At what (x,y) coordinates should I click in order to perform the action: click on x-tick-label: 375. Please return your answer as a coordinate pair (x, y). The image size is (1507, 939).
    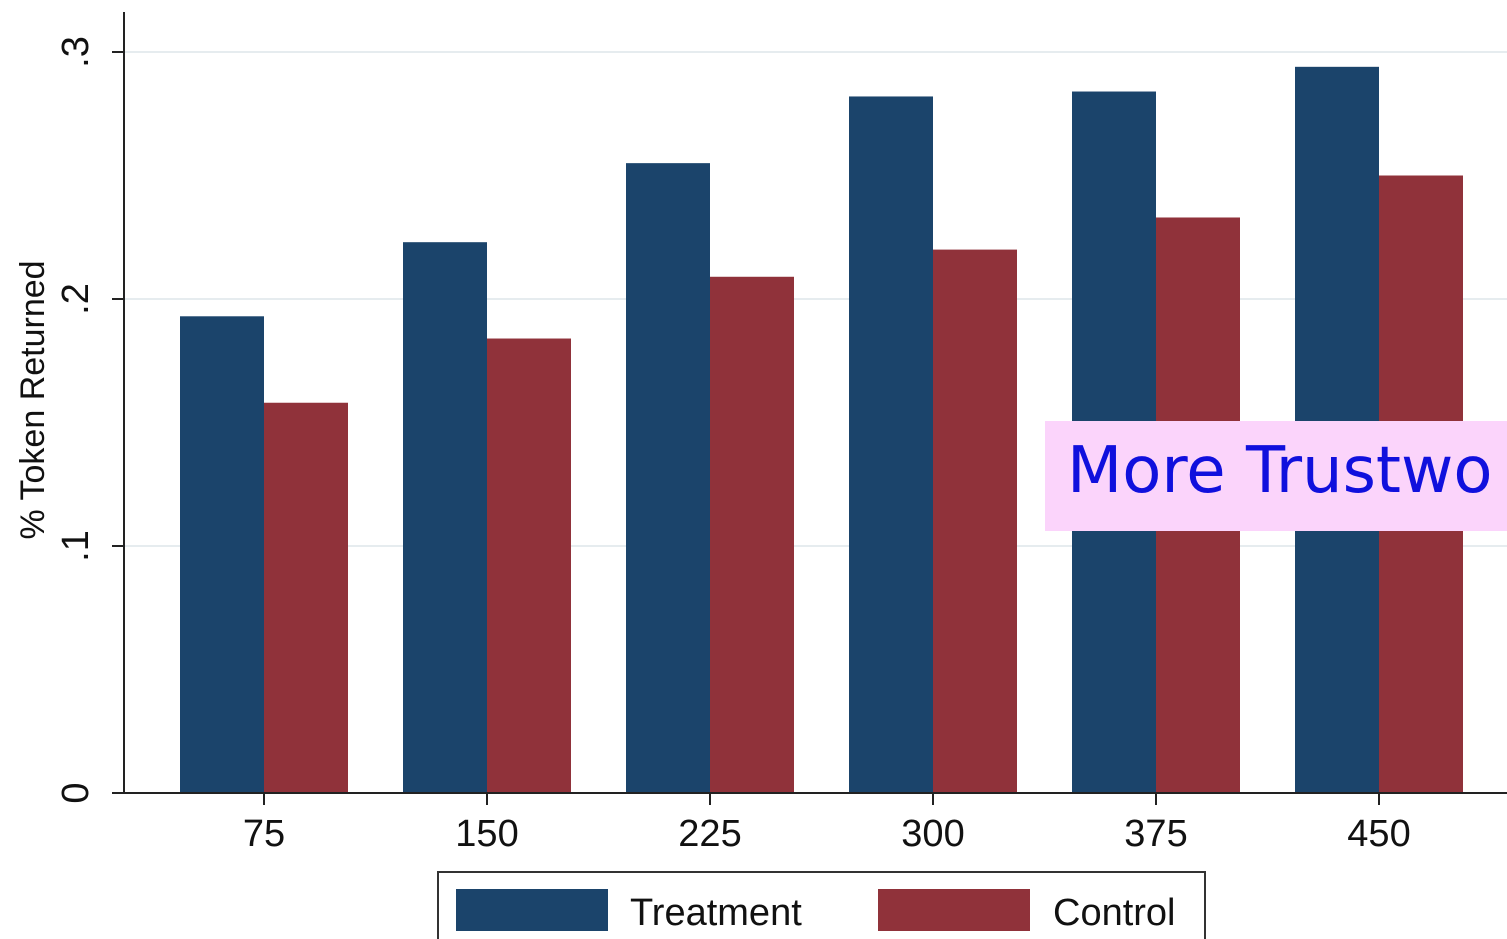
    Looking at the image, I should click on (1155, 834).